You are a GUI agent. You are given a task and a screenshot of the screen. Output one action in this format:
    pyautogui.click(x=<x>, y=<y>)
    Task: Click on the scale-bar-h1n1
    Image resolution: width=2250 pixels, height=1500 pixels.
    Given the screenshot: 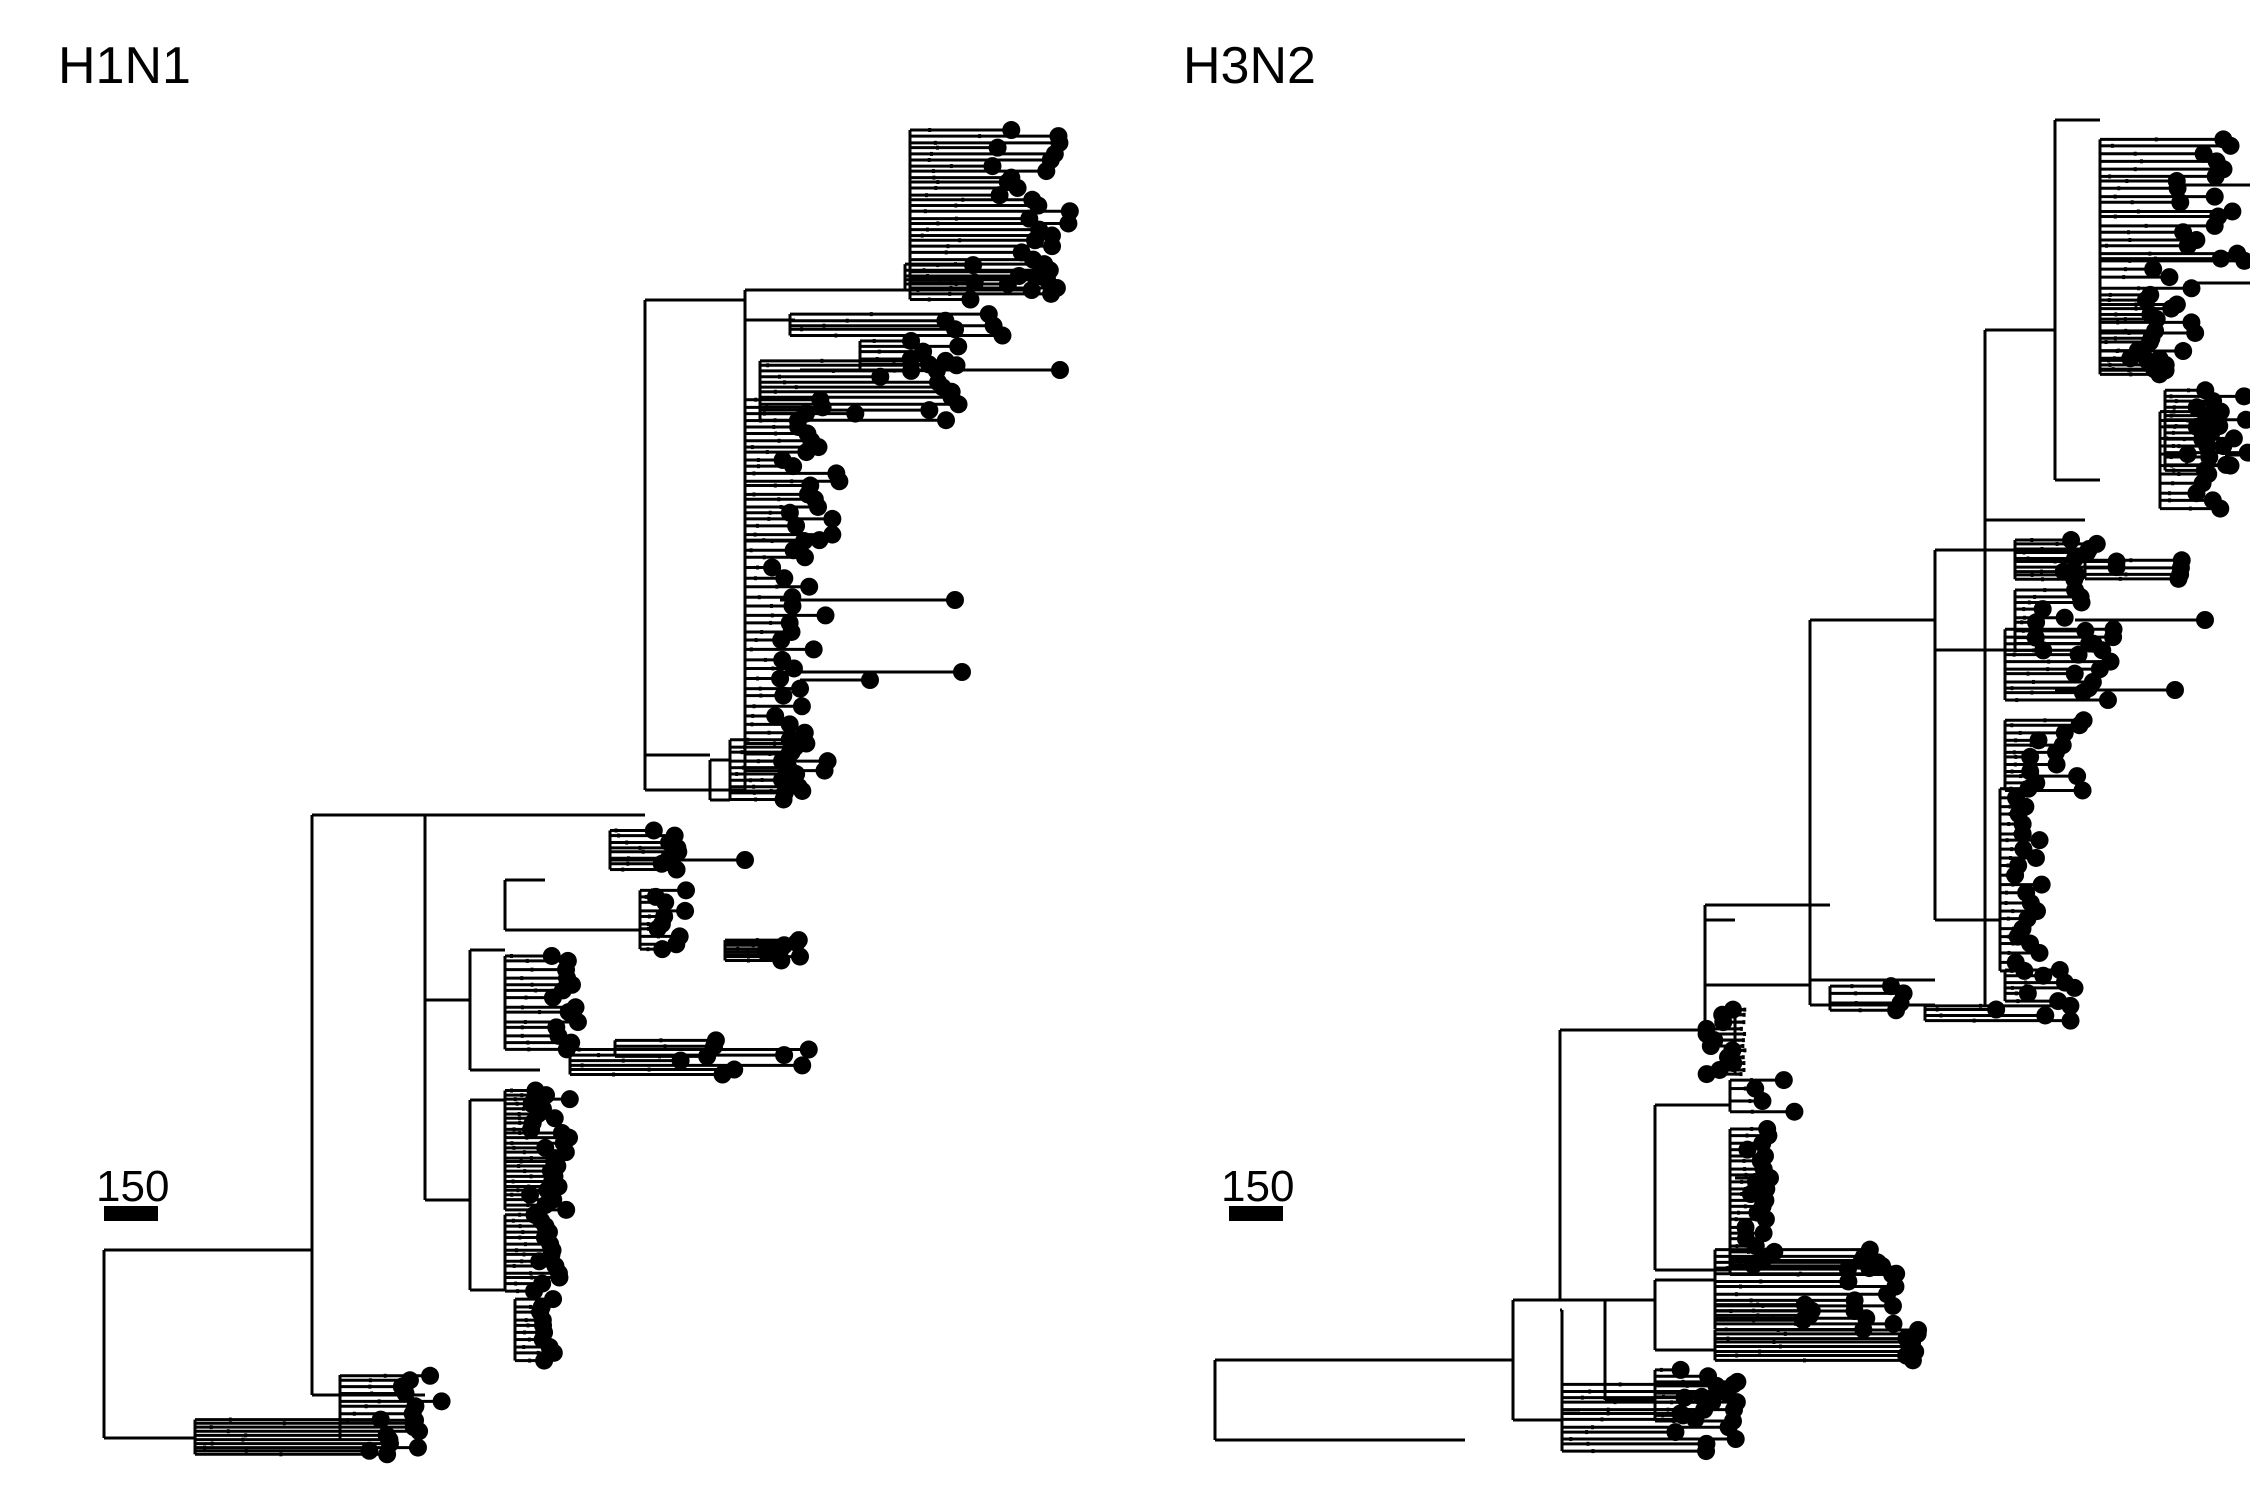 What is the action you would take?
    pyautogui.click(x=131, y=1213)
    